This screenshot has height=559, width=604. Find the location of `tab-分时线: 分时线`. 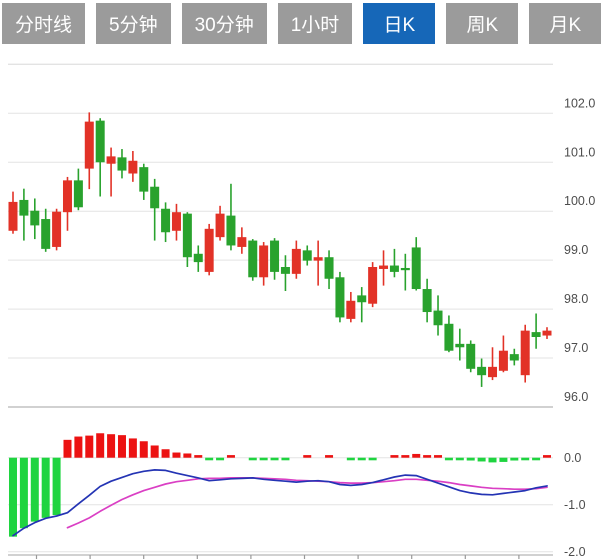

tab-分时线: 分时线 is located at coordinates (44, 23).